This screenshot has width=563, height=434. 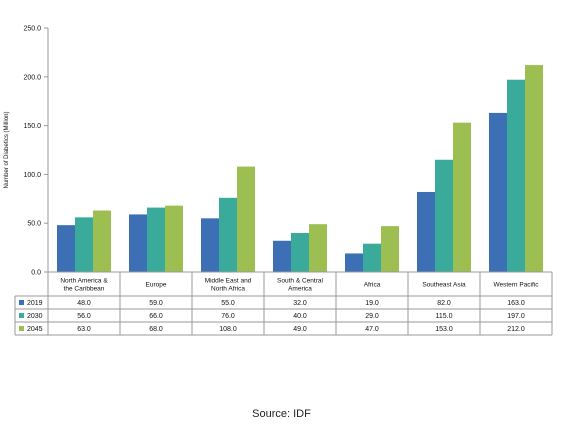 I want to click on data-label: 163.0, so click(x=516, y=303).